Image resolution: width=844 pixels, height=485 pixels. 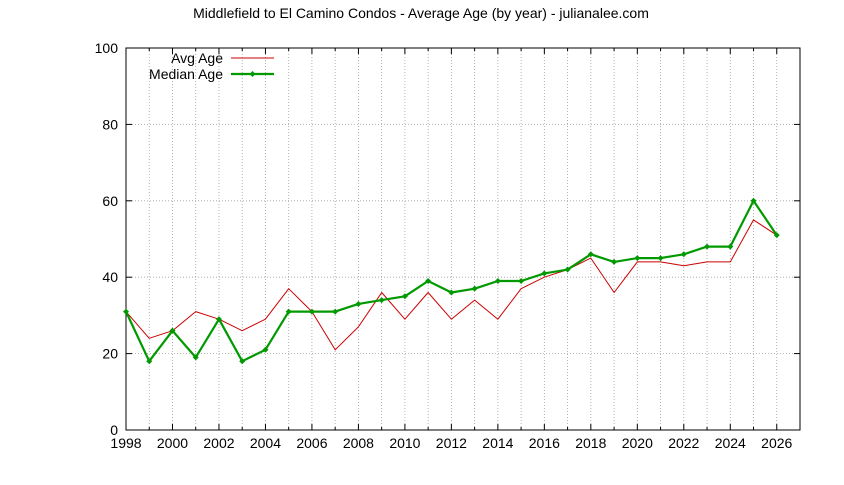 What do you see at coordinates (172, 443) in the screenshot?
I see `x-tick-label: 2000` at bounding box center [172, 443].